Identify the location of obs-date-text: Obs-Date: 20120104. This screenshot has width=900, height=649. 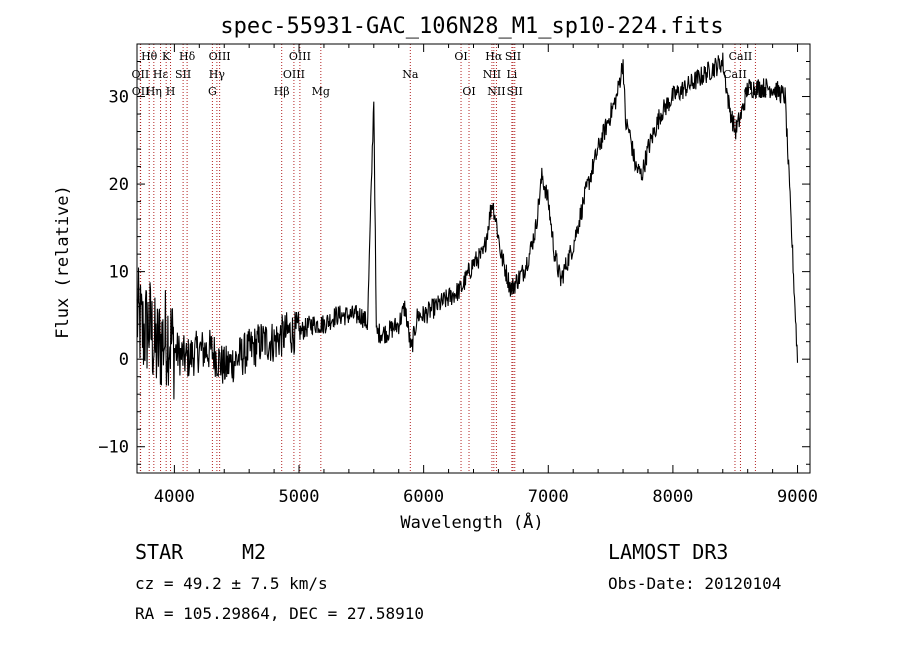
(695, 583).